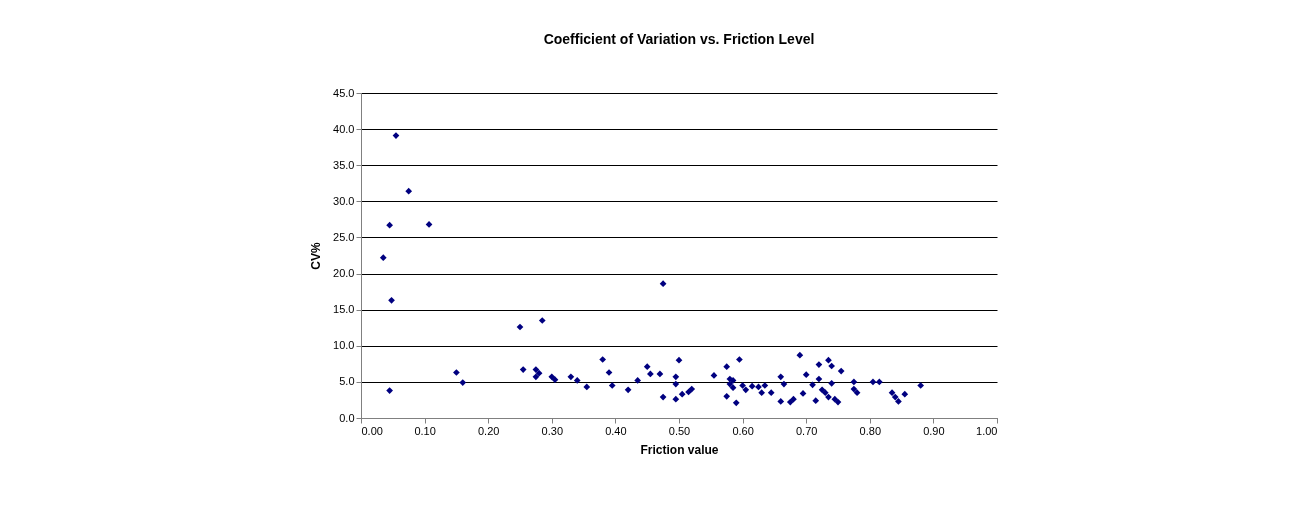 This screenshot has width=1291, height=506. Describe the element at coordinates (870, 430) in the screenshot. I see `x-tick-label: 0.80` at that location.